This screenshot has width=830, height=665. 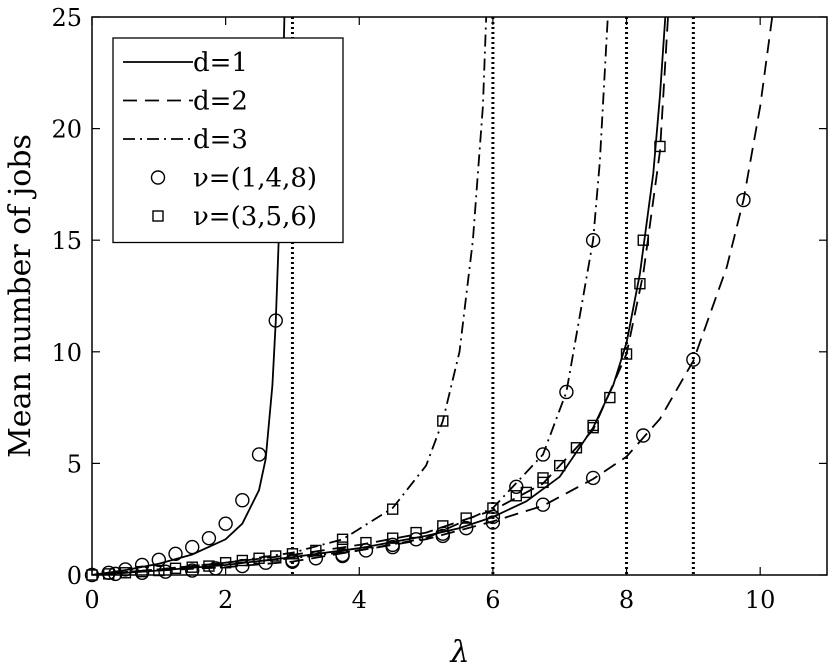 I want to click on x-tick-label: 0, so click(x=91, y=600).